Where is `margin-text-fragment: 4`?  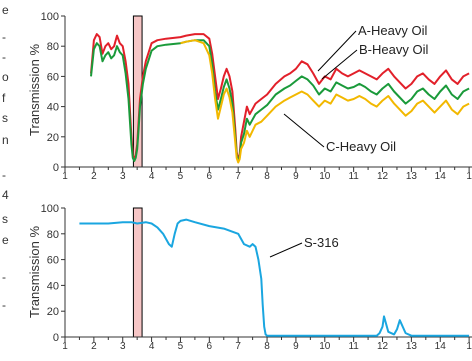
margin-text-fragment: 4 is located at coordinates (5, 195).